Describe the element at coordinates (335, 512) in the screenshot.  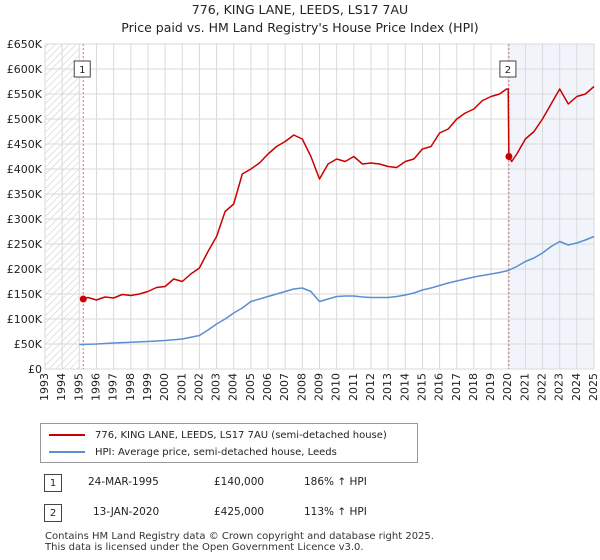
I see `transaction-hpi-change: 113% ↑ HPI` at that location.